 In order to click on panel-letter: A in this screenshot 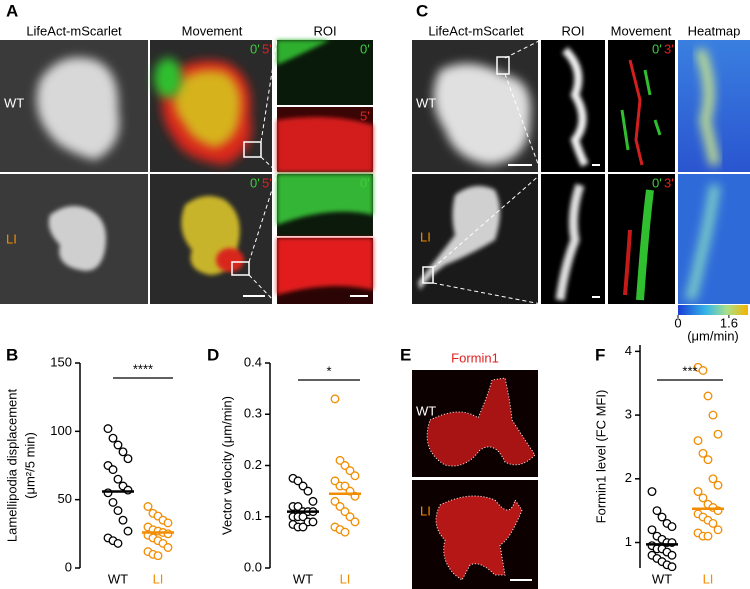, I will do `click(12, 10)`.